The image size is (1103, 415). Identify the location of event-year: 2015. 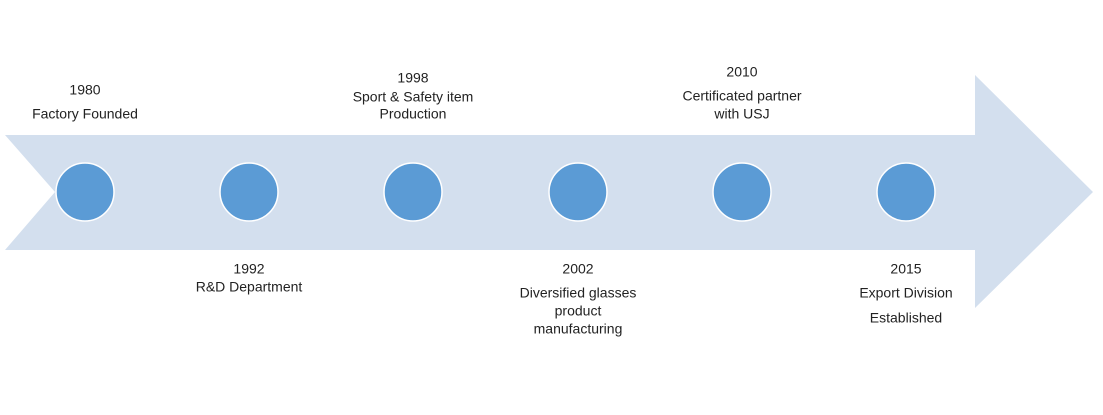
(905, 269).